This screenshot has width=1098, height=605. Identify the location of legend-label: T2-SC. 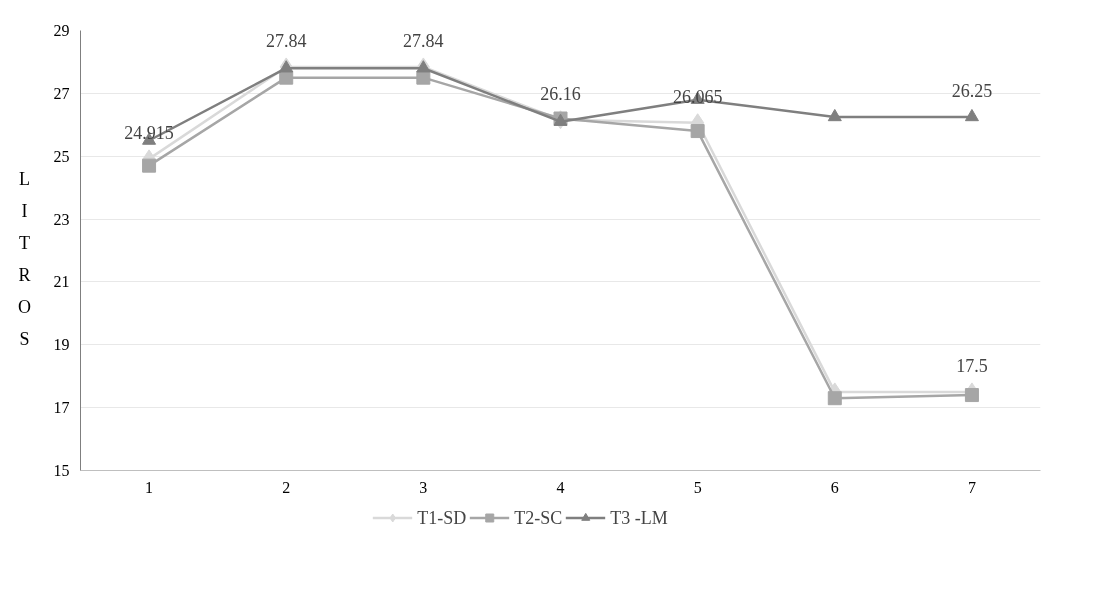
(538, 517).